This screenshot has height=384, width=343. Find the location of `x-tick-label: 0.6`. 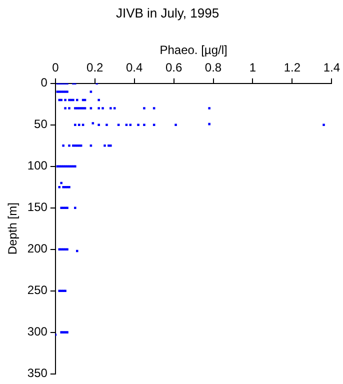

x-tick-label: 0.6 is located at coordinates (173, 67).